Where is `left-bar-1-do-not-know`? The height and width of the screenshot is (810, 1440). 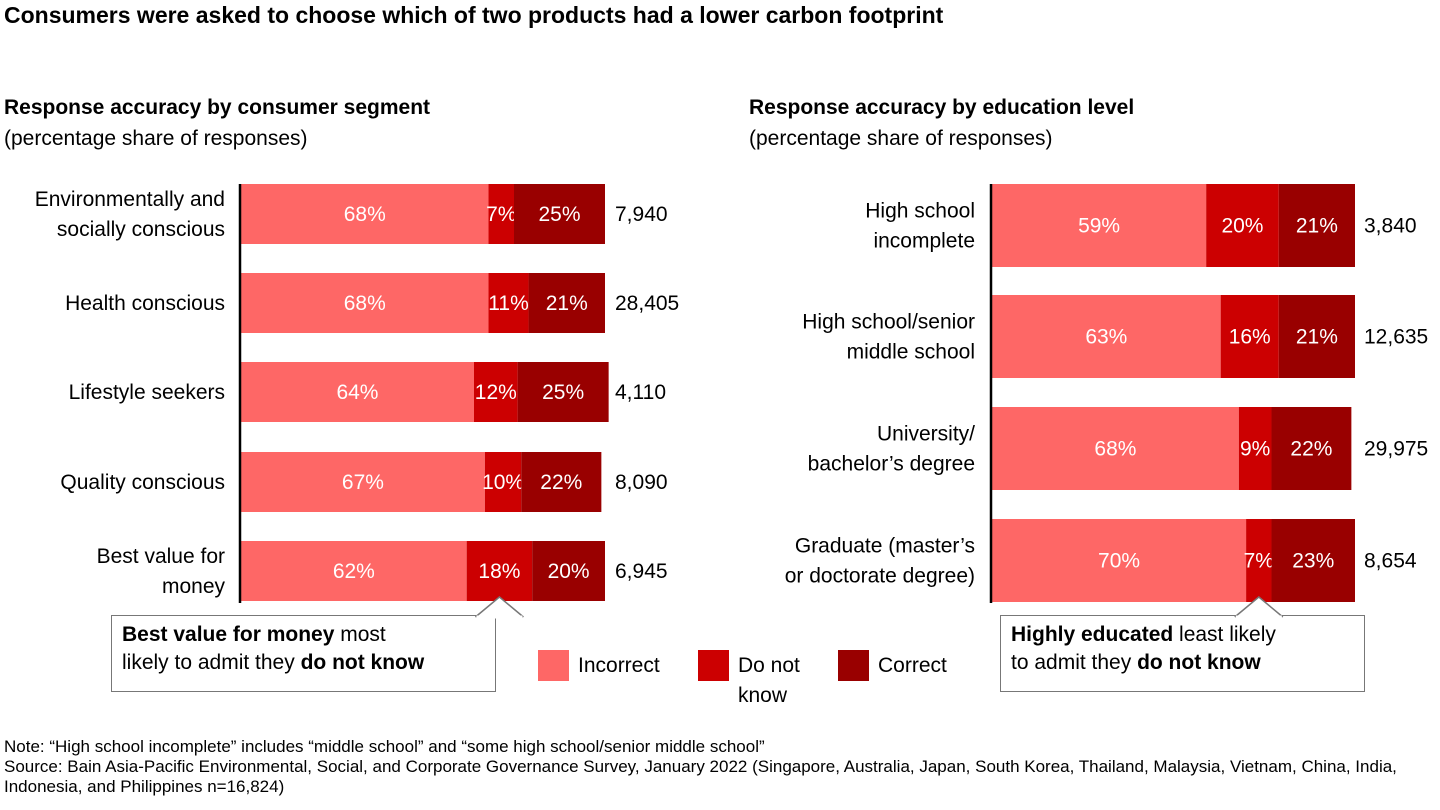 left-bar-1-do-not-know is located at coordinates (501, 214).